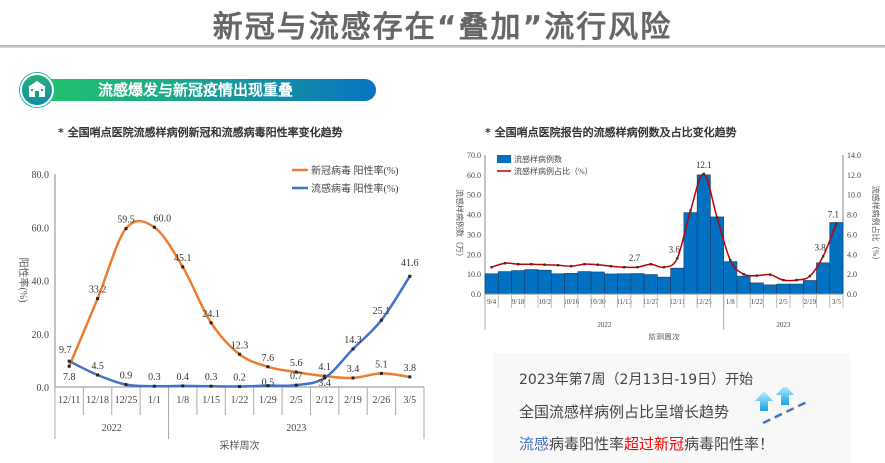 The width and height of the screenshot is (885, 463). What do you see at coordinates (783, 325) in the screenshot?
I see `group-label: 2023` at bounding box center [783, 325].